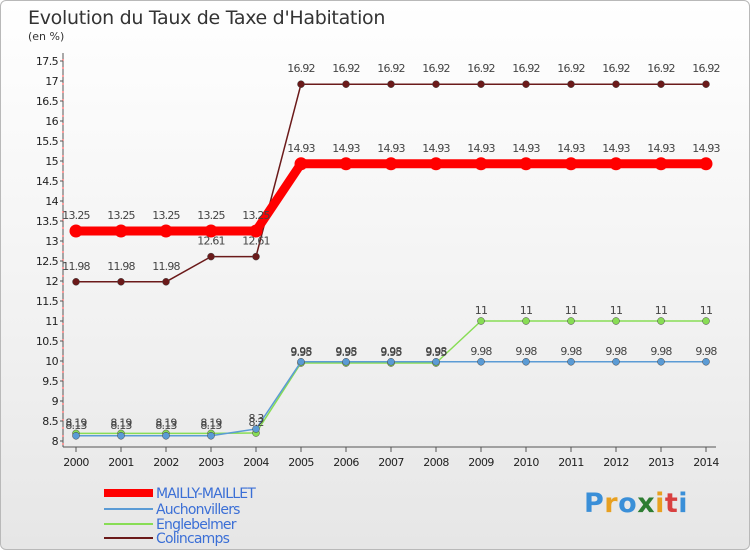 This screenshot has height=550, width=750. I want to click on logo-letter: P, so click(594, 503).